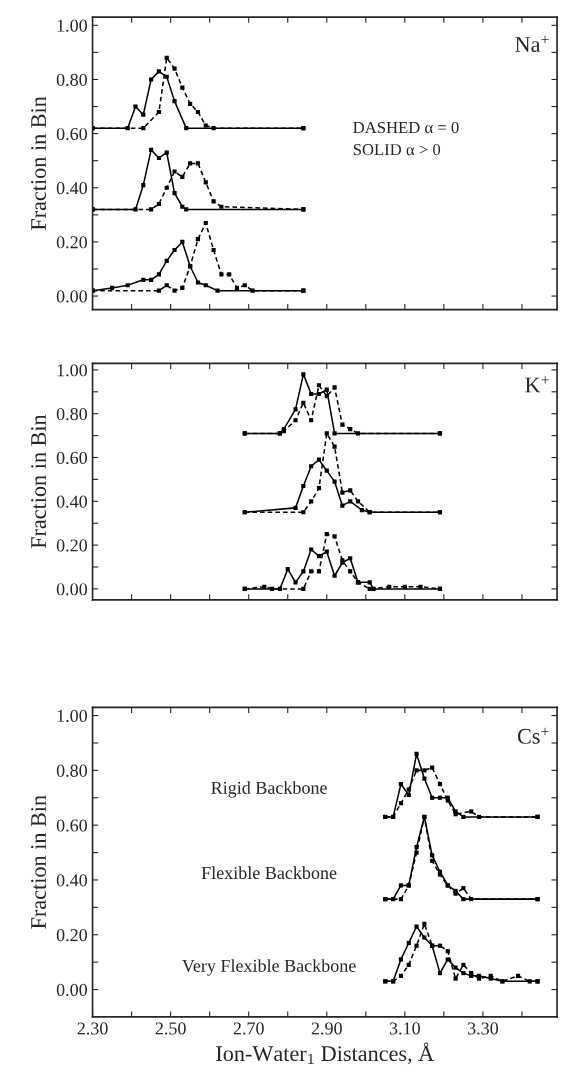 The height and width of the screenshot is (1075, 561). I want to click on annotation: DASHED α = 0 SOLID α > 0, so click(406, 138).